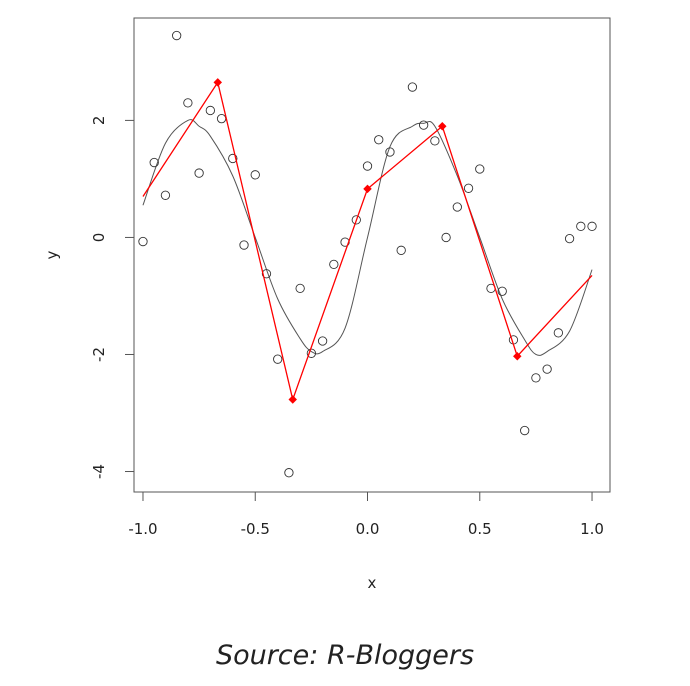 The height and width of the screenshot is (686, 690). I want to click on y-tick-label: 0, so click(99, 238).